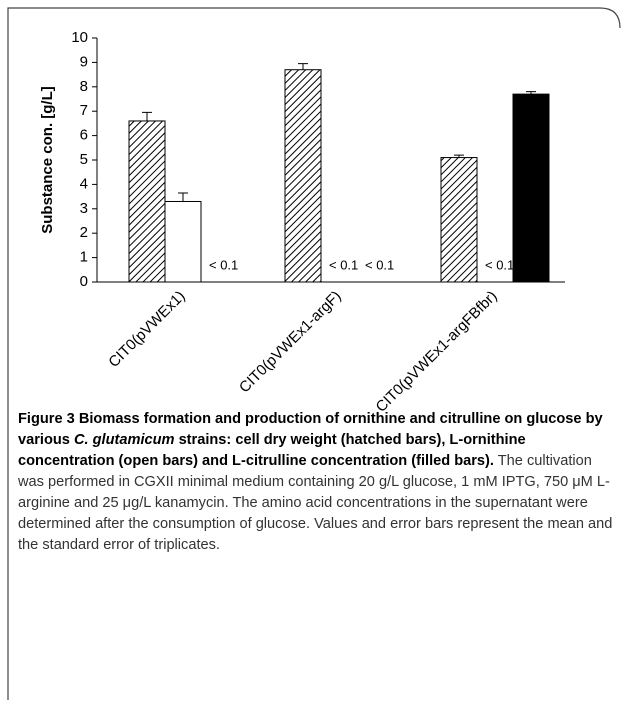 The image size is (628, 705). I want to click on y-tick-label: 3, so click(84, 208).